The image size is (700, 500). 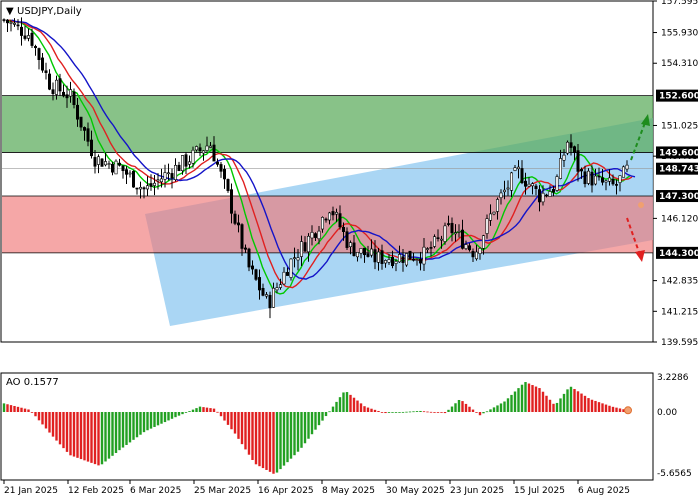 I want to click on date-tick-label: 21 Jan 2025, so click(x=31, y=491).